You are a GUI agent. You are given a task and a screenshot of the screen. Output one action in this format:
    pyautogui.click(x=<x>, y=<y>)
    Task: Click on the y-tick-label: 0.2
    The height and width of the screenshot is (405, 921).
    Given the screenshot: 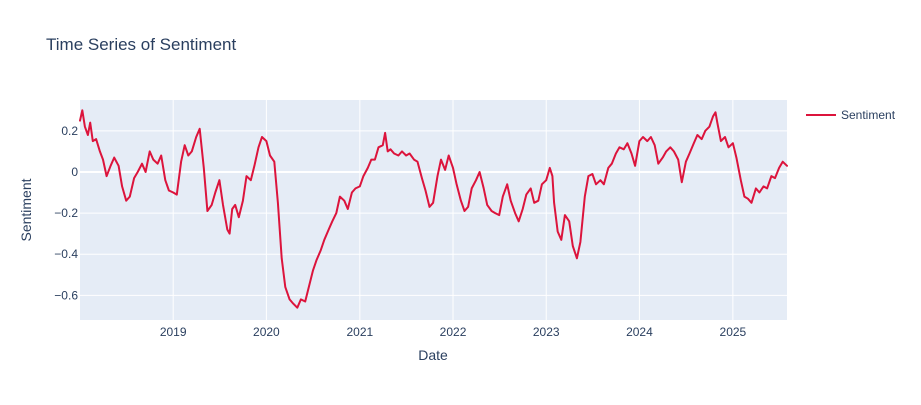 What is the action you would take?
    pyautogui.click(x=69, y=131)
    